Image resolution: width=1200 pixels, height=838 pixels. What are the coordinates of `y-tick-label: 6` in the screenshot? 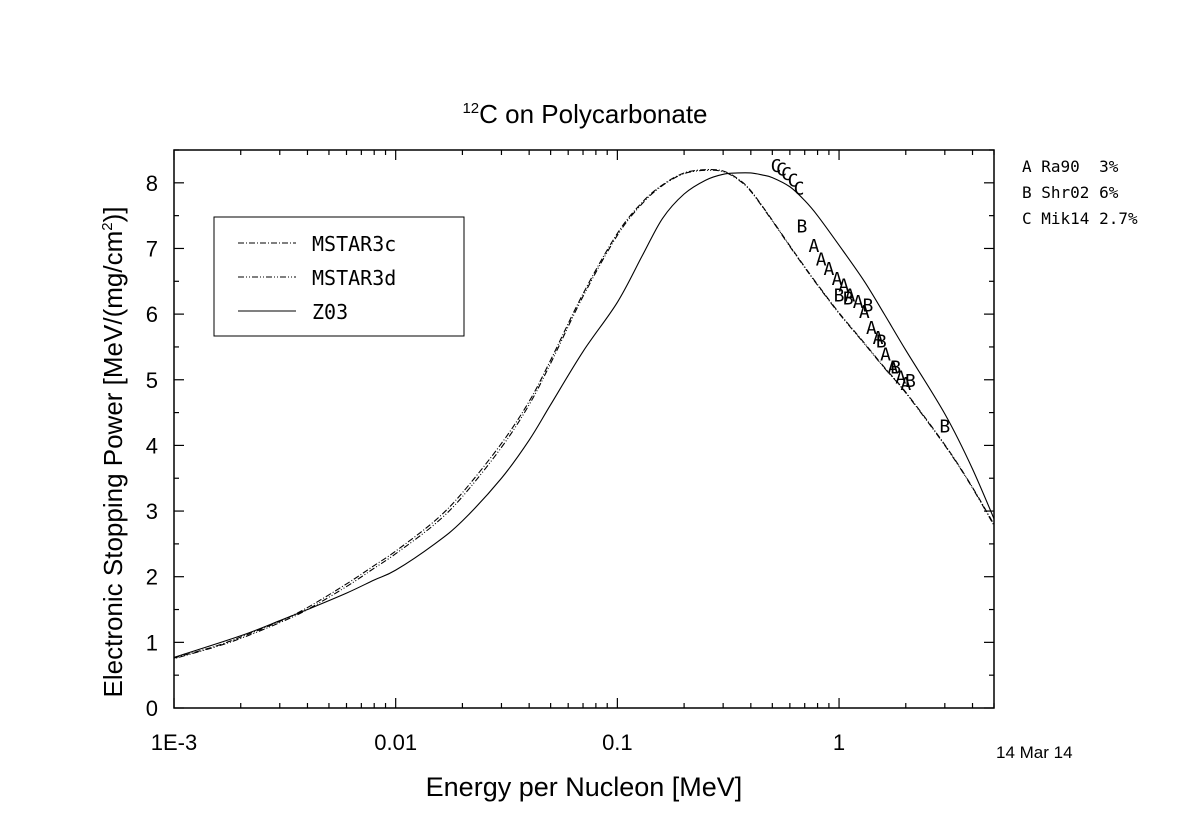 It's located at (152, 314).